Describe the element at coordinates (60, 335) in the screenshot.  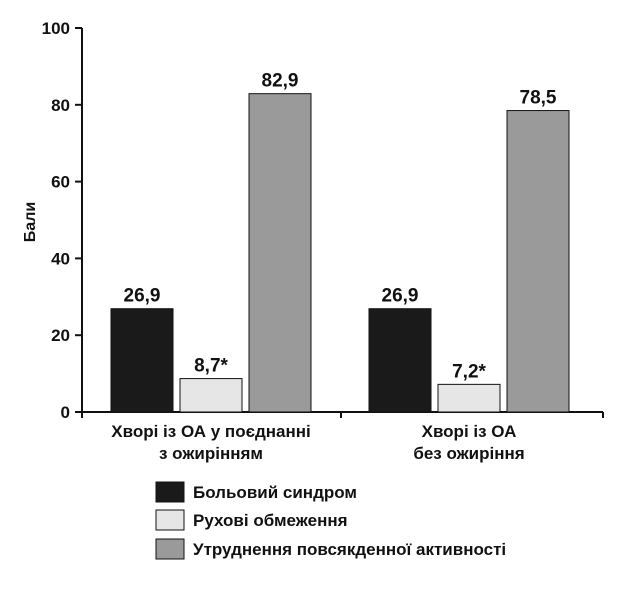
I see `y-tick-label: 20` at that location.